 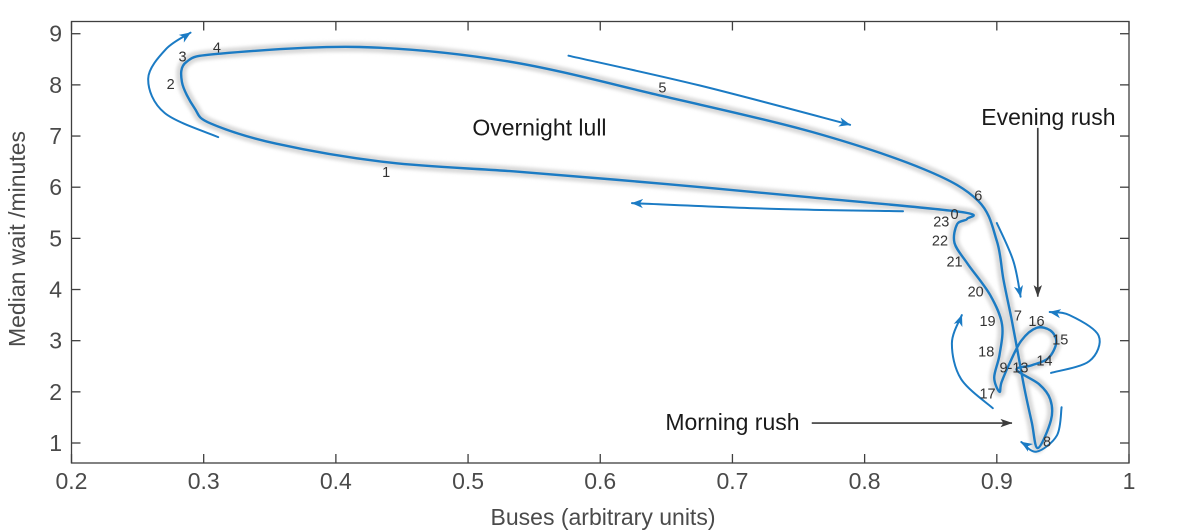 I want to click on y-tick-label: 9, so click(x=55, y=34).